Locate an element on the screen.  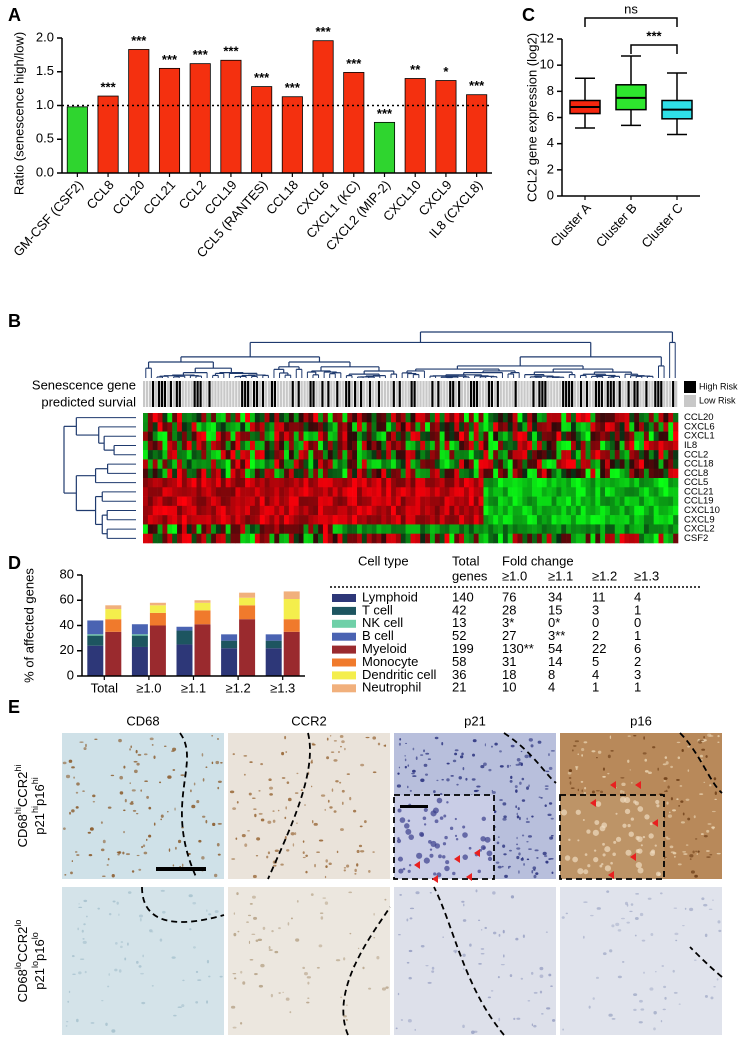
x-tick-label: ≥1.3 is located at coordinates (282, 687).